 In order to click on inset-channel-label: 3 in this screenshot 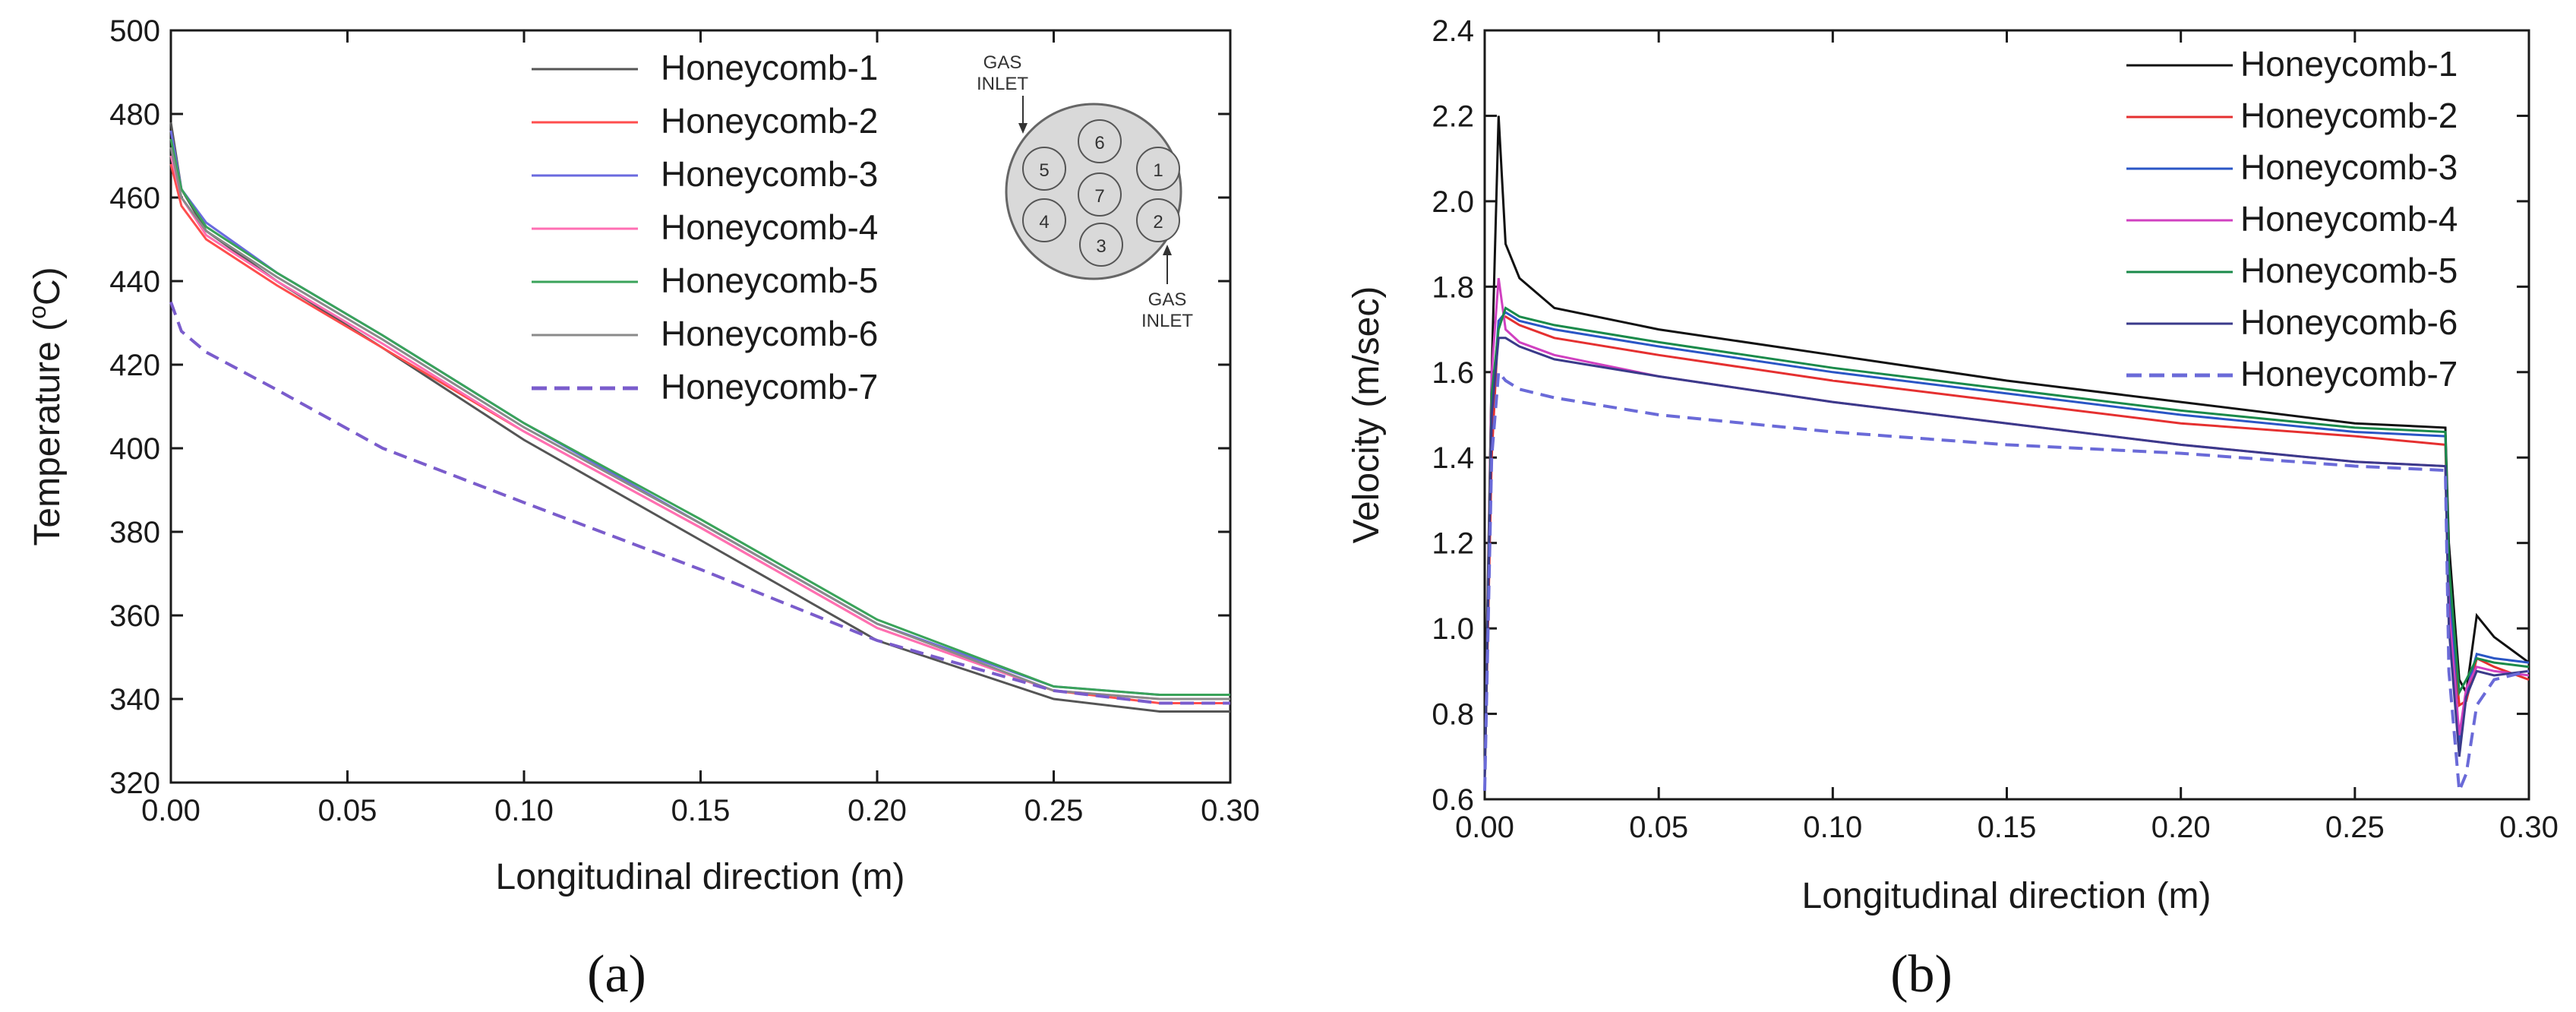, I will do `click(1101, 246)`.